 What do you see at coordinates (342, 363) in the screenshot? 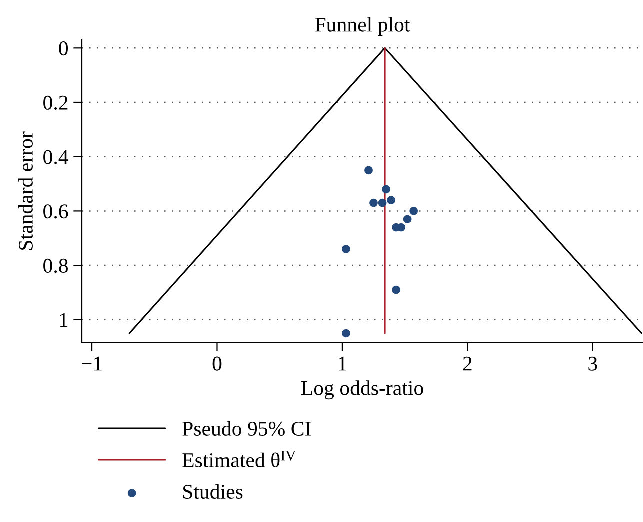
I see `x-tick-label: 1` at bounding box center [342, 363].